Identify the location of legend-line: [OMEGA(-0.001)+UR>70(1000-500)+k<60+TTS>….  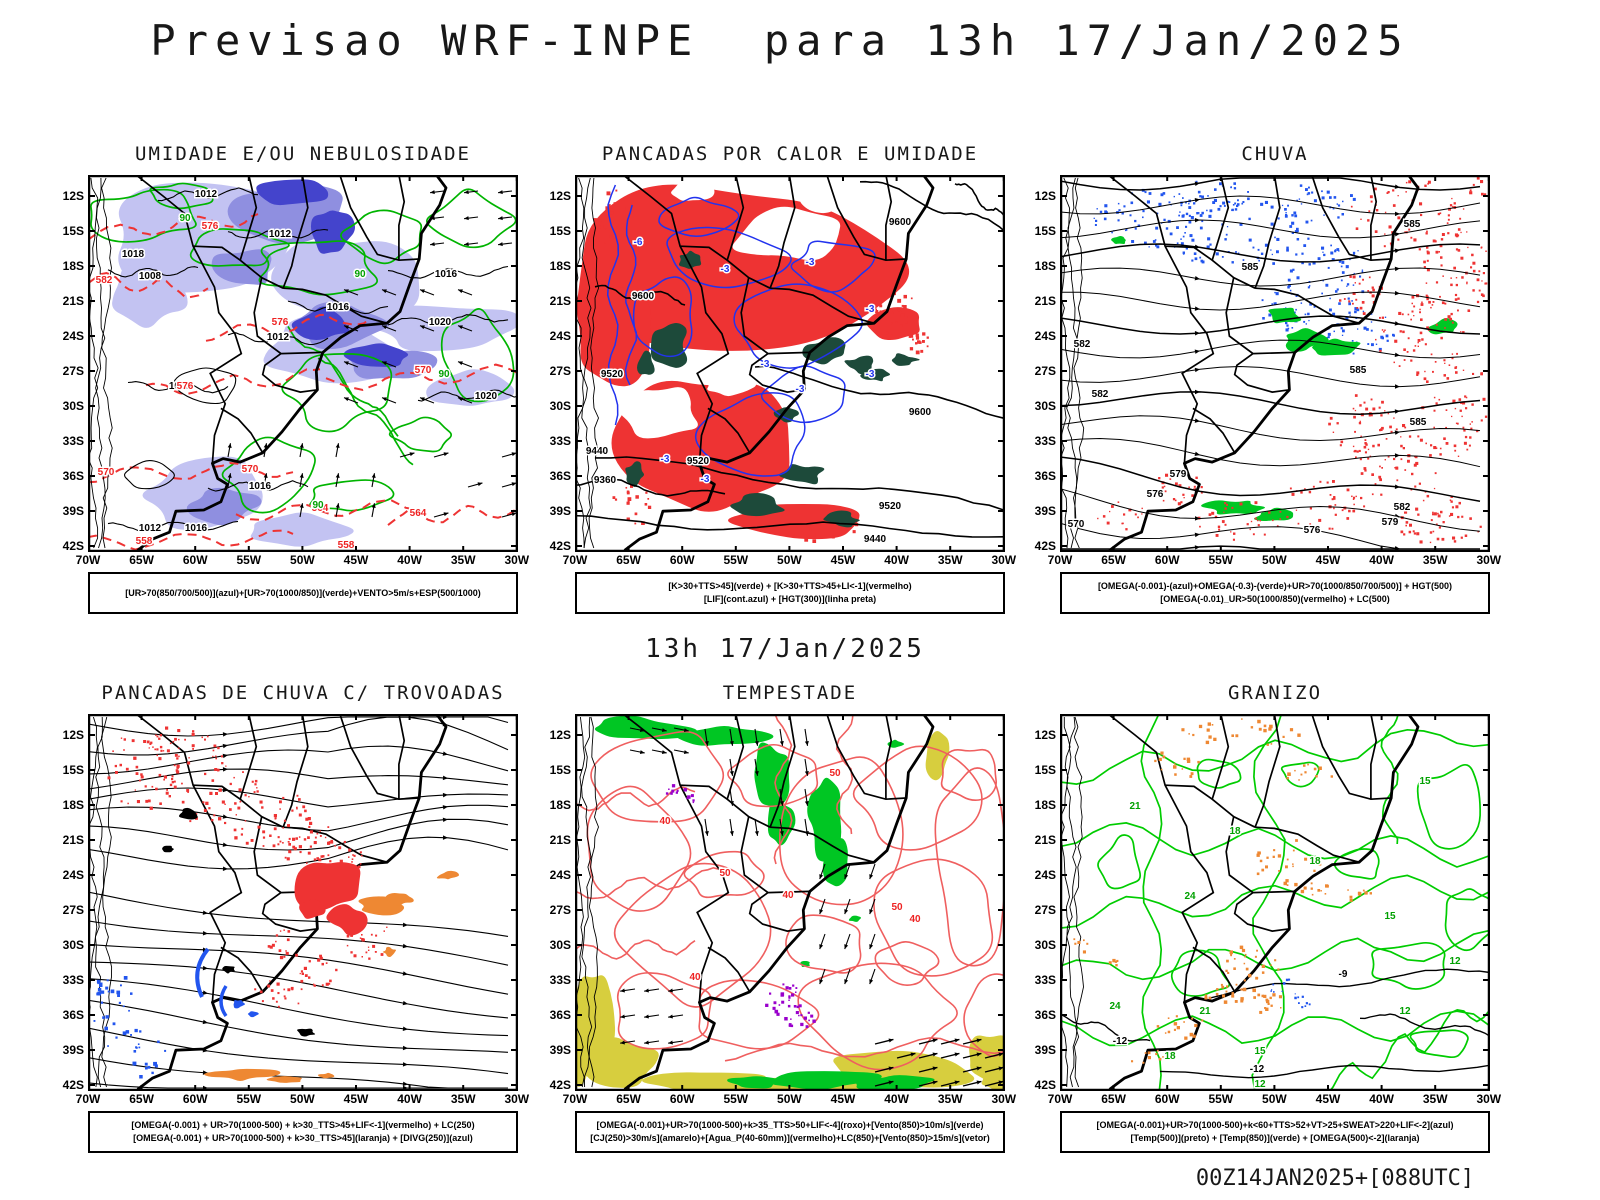
(1275, 1125).